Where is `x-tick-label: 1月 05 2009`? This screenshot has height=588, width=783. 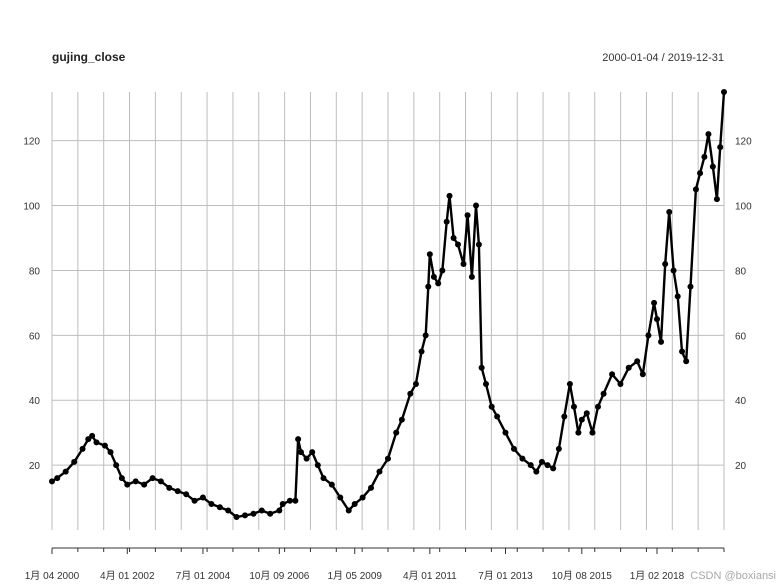
x-tick-label: 1月 05 2009 is located at coordinates (354, 576).